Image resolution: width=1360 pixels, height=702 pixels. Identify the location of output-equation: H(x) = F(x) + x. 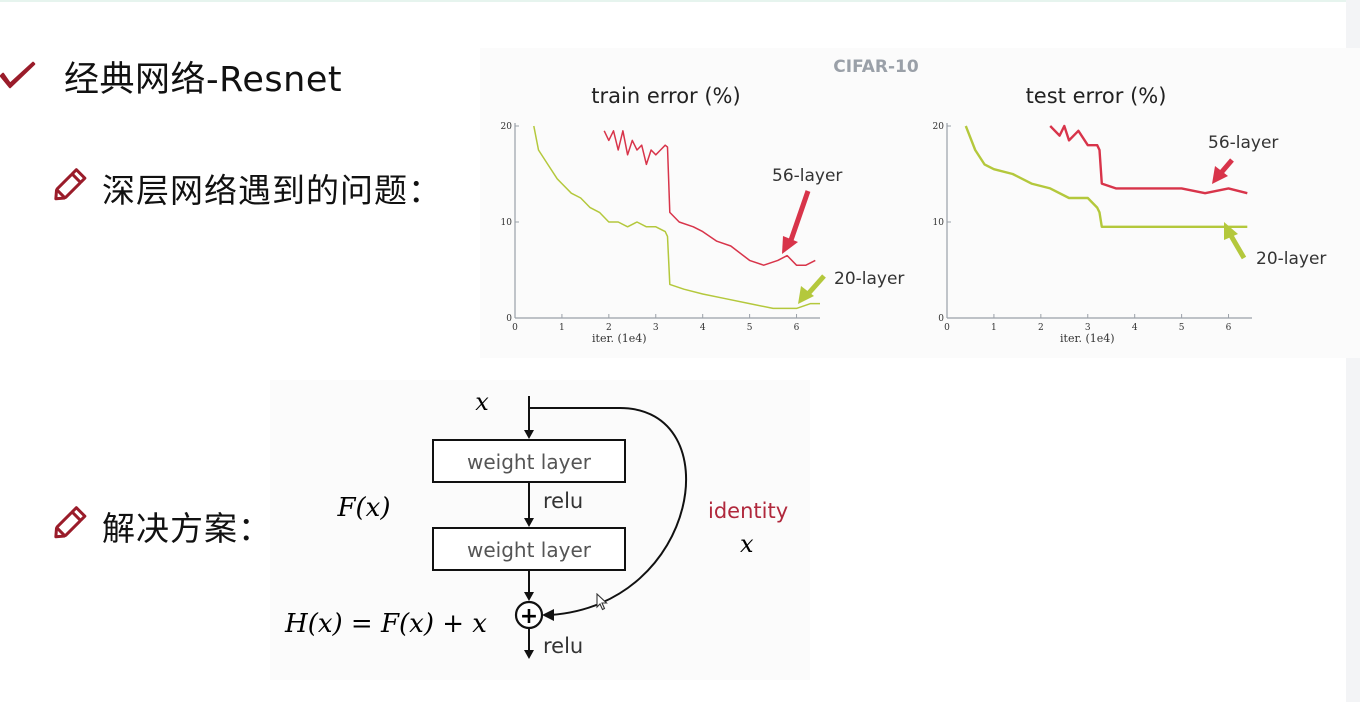
(385, 624).